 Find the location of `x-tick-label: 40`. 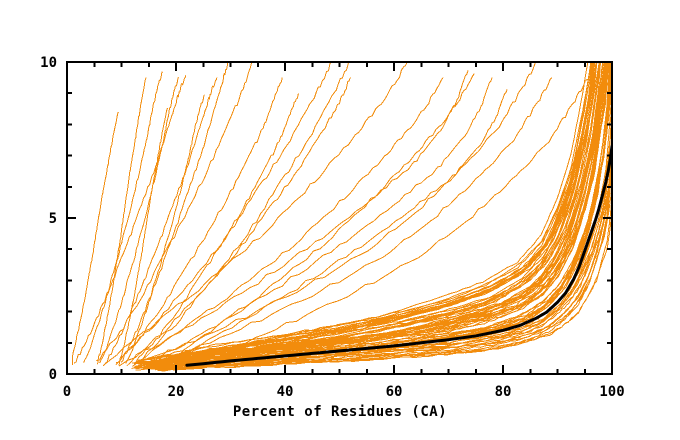

x-tick-label: 40 is located at coordinates (285, 392).